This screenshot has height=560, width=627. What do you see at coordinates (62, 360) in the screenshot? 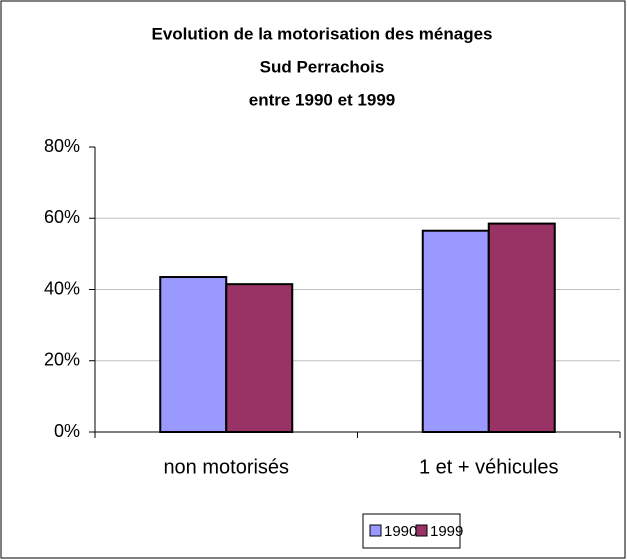
I see `y-tick-label: 20%` at bounding box center [62, 360].